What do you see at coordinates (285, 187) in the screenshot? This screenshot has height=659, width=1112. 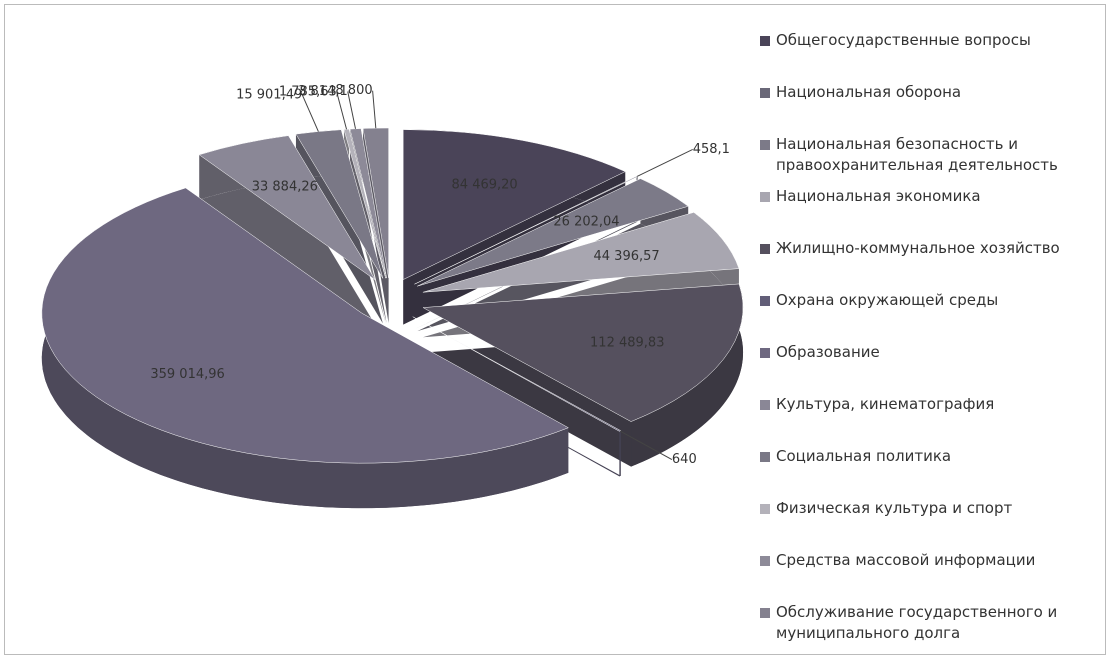 I see `data-label: 33 884,26` at bounding box center [285, 187].